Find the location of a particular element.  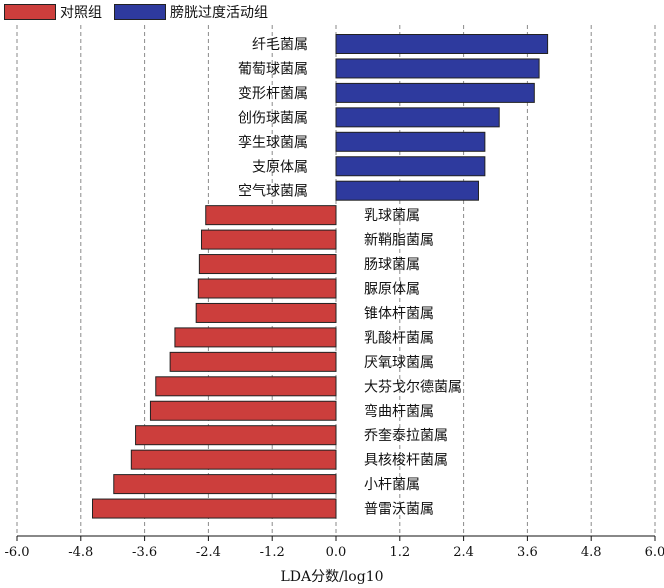

category-label: 新鞘脂菌属 is located at coordinates (399, 241).